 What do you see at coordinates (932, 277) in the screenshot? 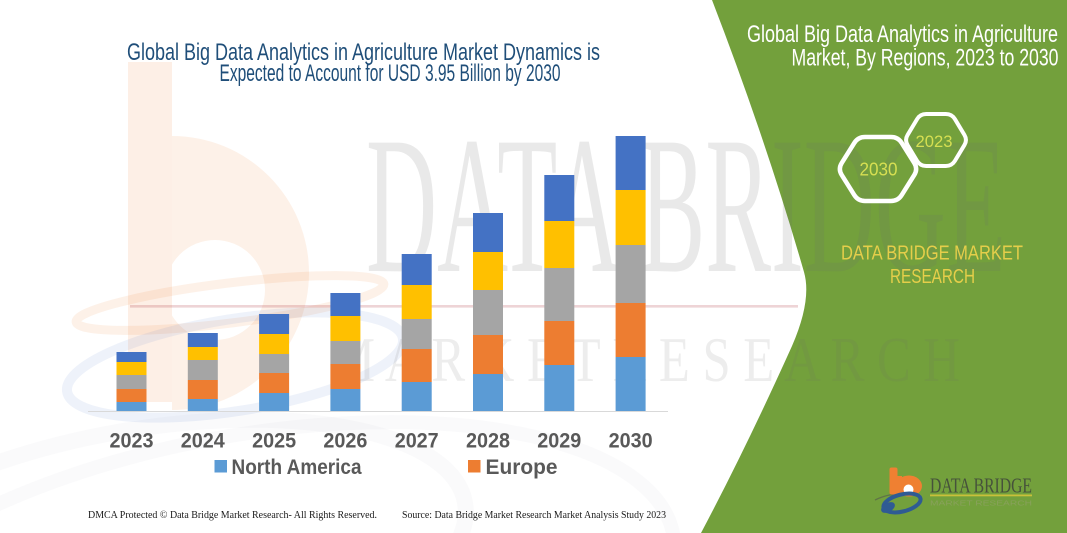
I see `svg-text: RESEARCH` at bounding box center [932, 277].